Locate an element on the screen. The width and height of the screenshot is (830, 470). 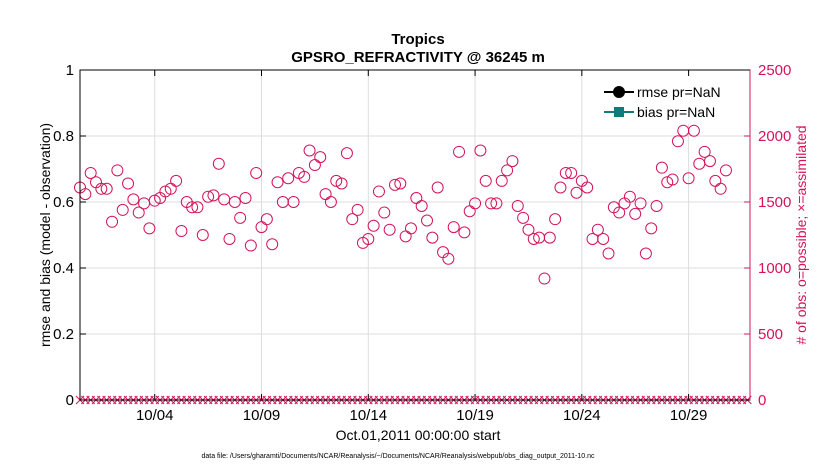
legend-rmse-label: rmse pr=NaN is located at coordinates (679, 92).